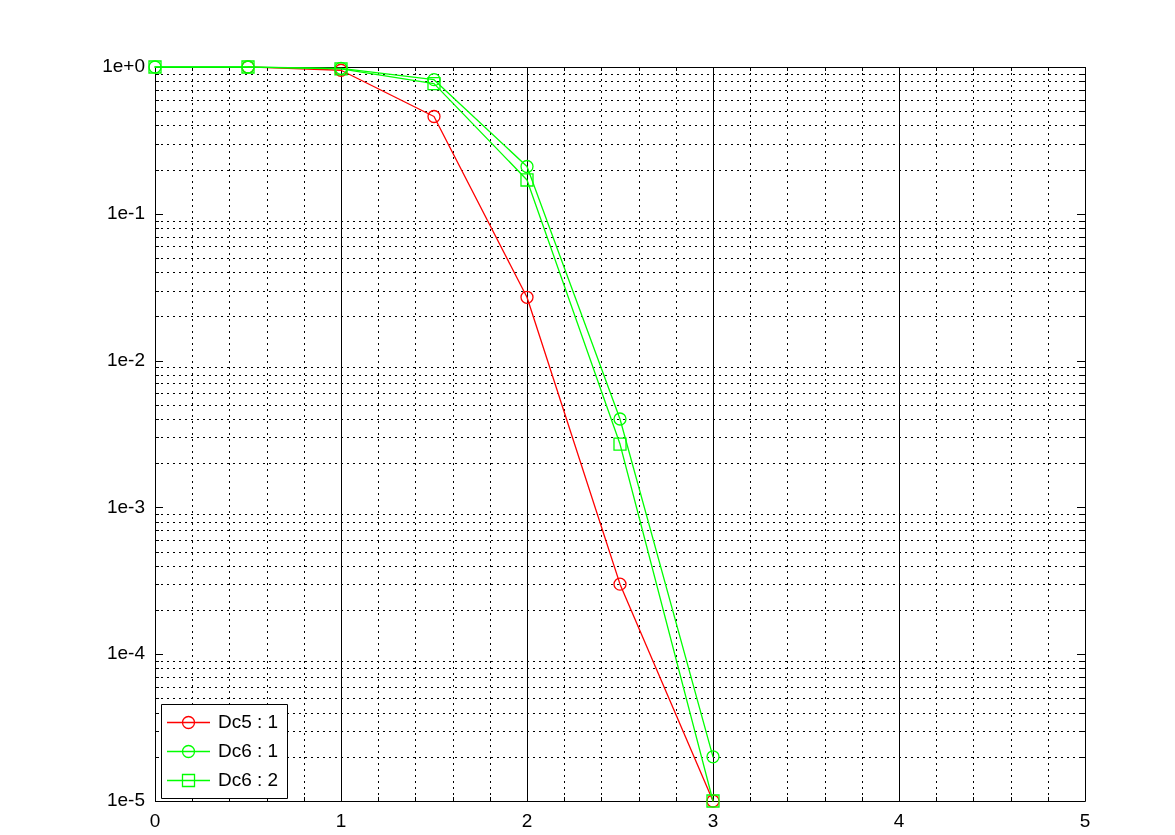 Image resolution: width=1175 pixels, height=835 pixels. I want to click on x-tick-label: 1, so click(341, 820).